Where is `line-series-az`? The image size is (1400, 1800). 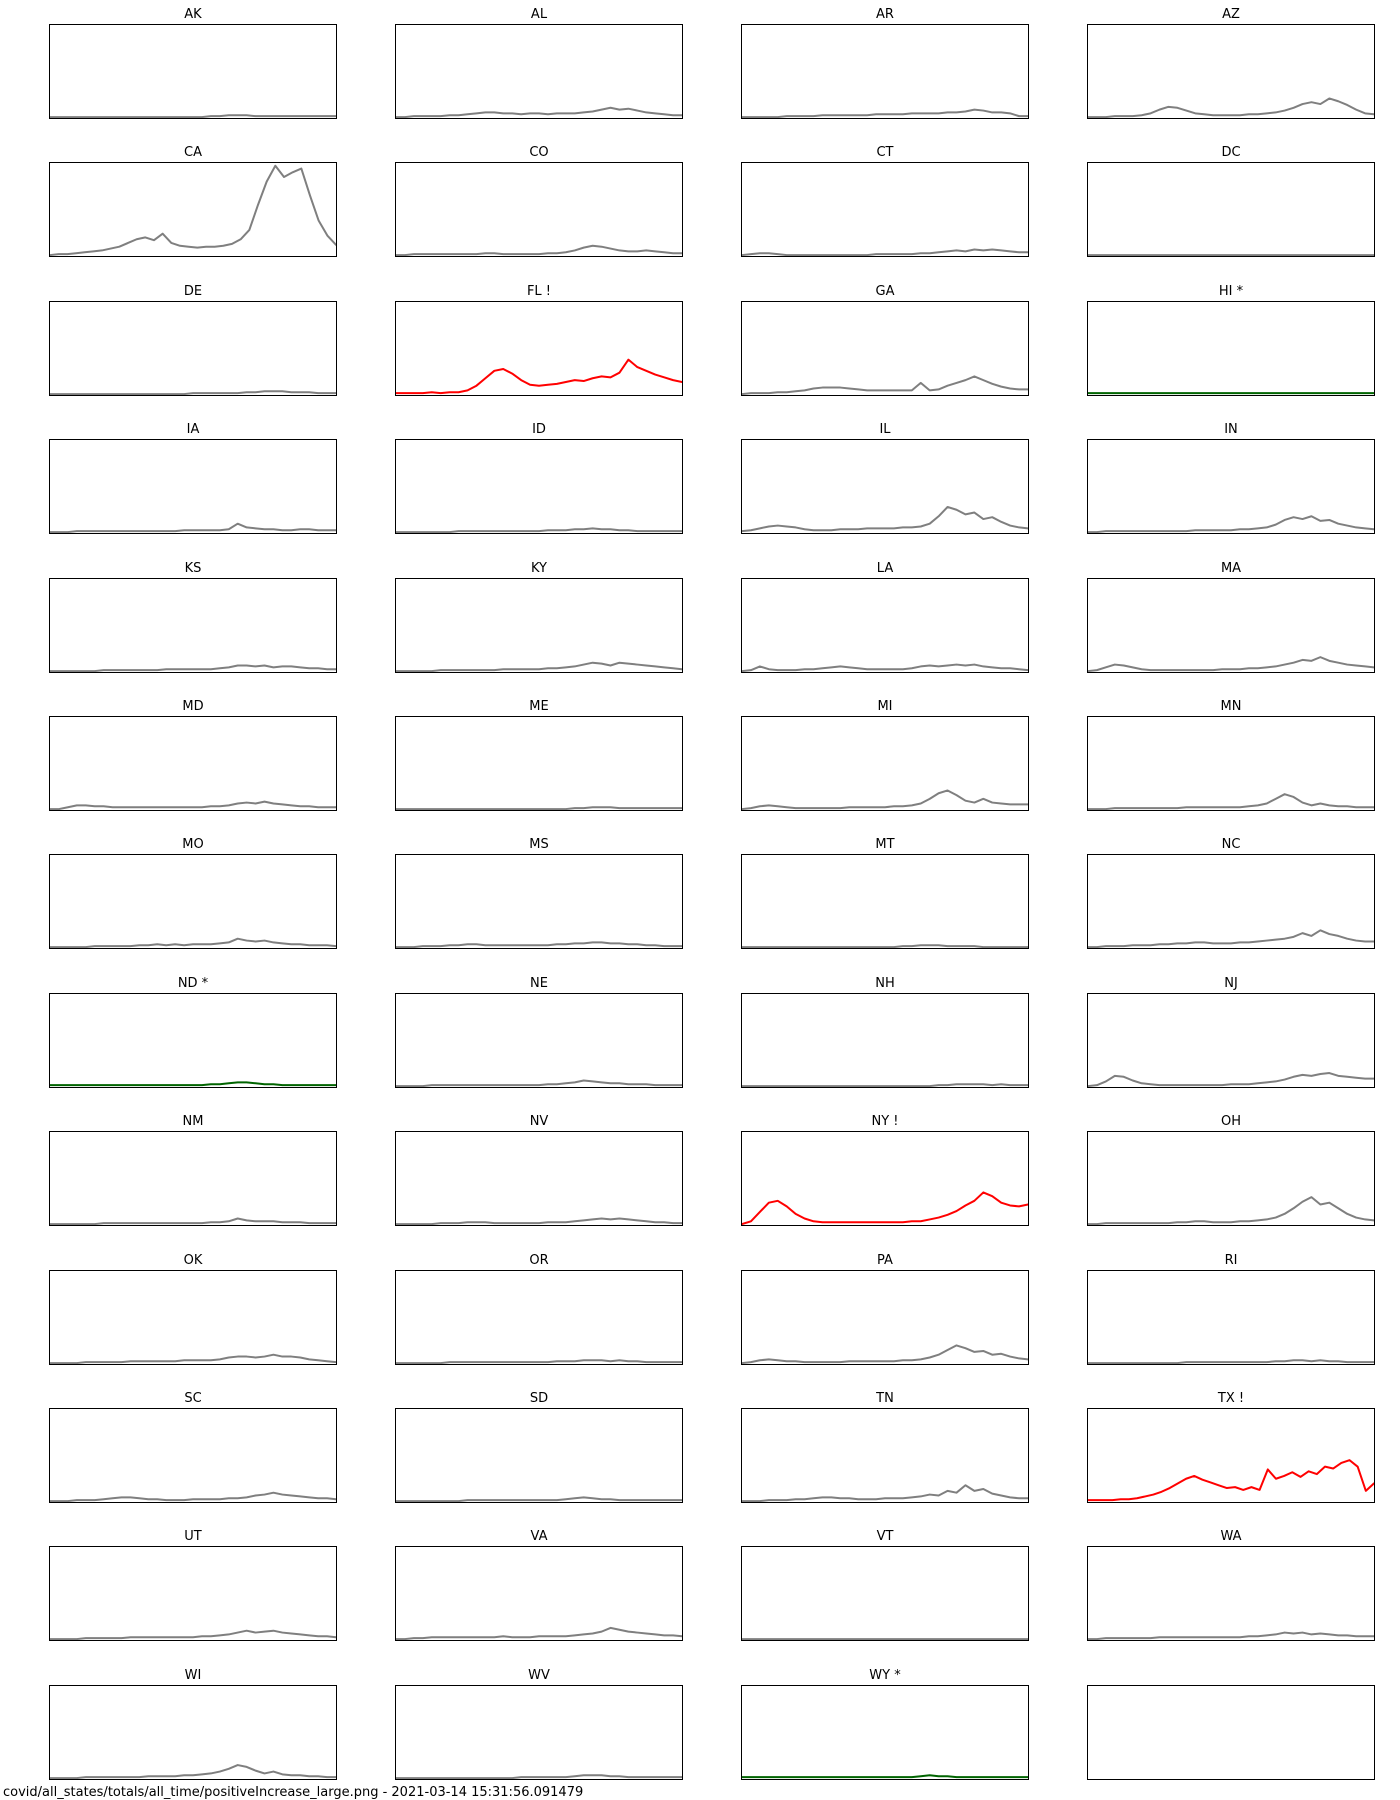 line-series-az is located at coordinates (1231, 71).